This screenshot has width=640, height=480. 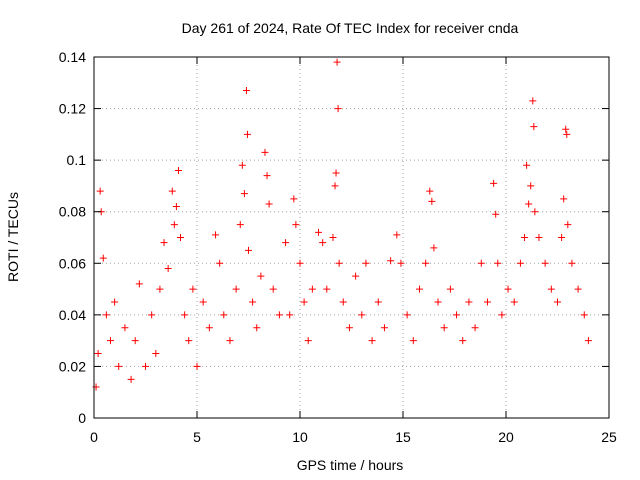 I want to click on y-tick-label: 0.06, so click(x=72, y=263).